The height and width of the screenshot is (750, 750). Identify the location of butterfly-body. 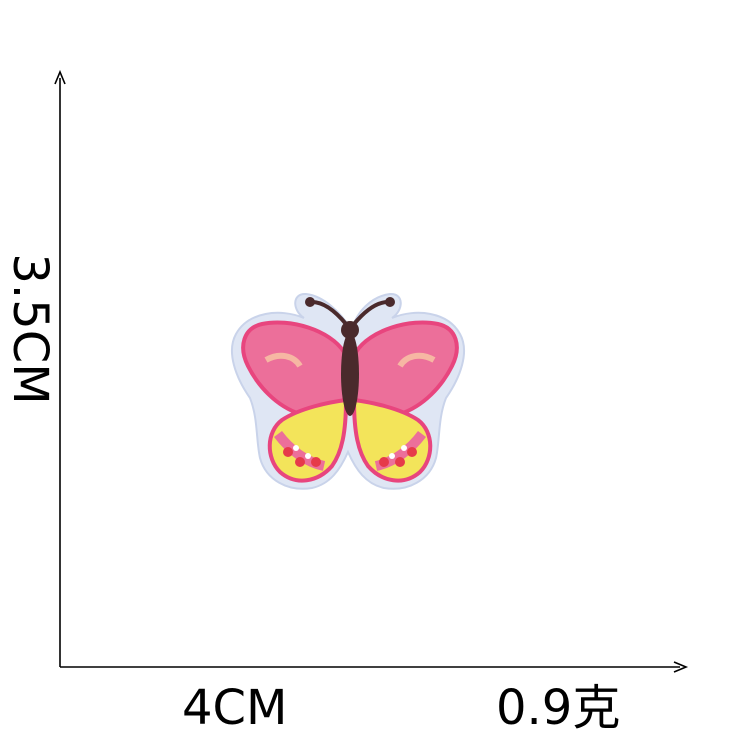
(350, 374).